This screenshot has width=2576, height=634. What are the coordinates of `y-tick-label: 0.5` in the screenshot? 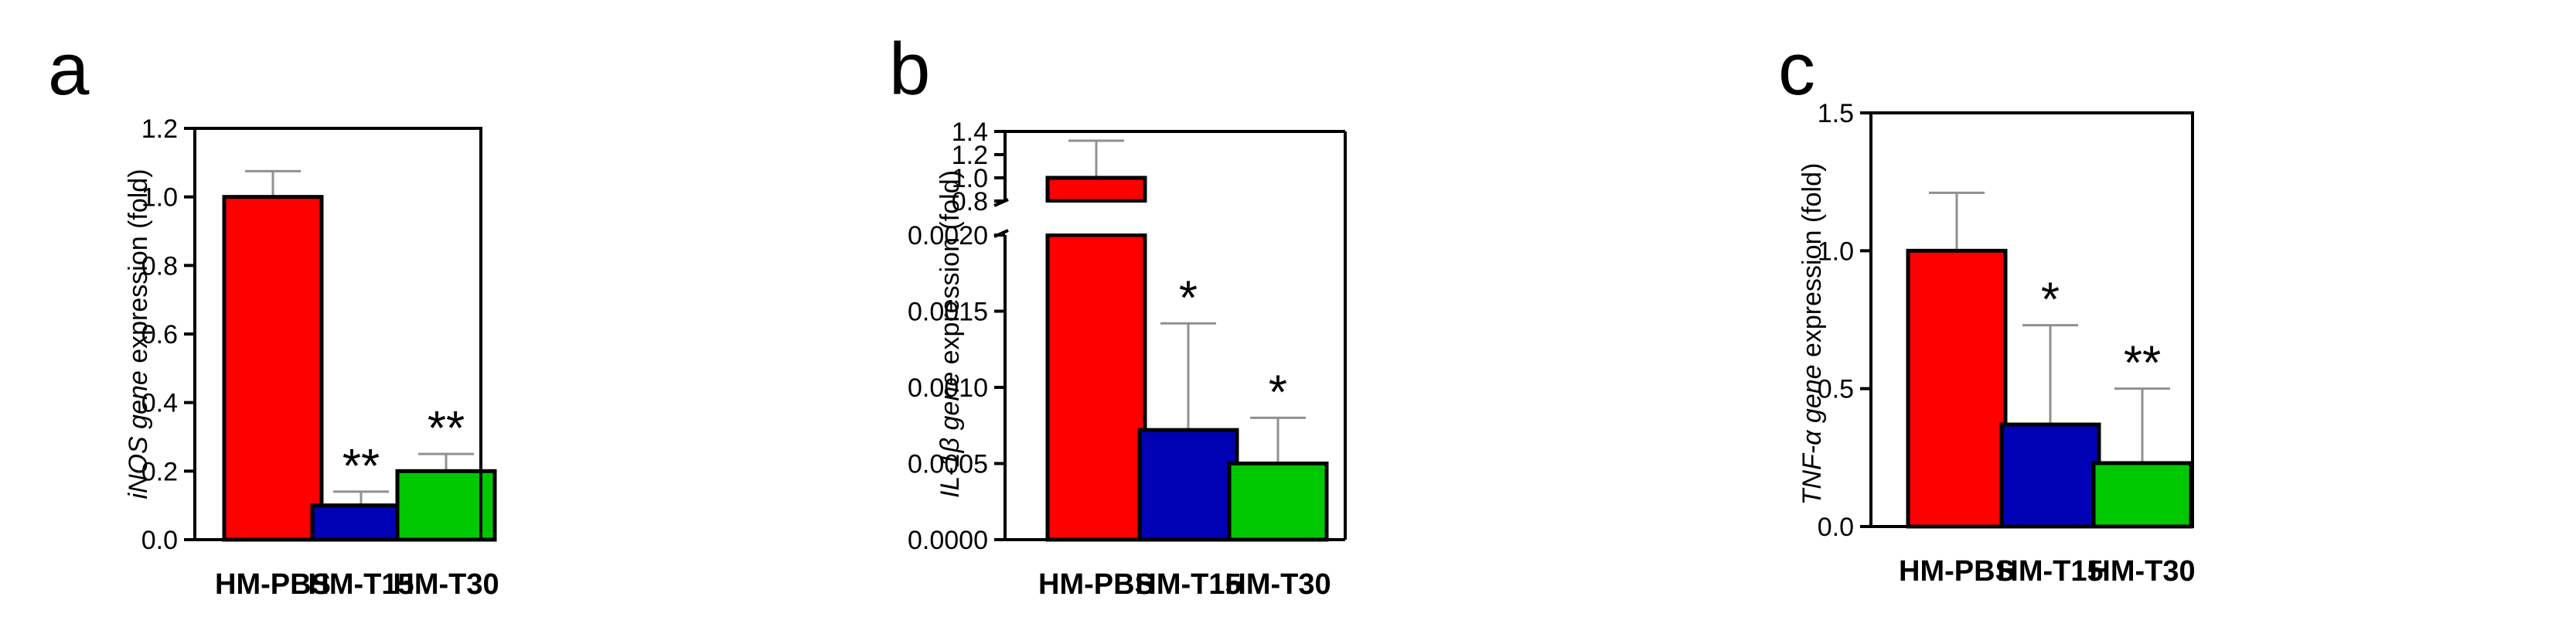 It's located at (1836, 389).